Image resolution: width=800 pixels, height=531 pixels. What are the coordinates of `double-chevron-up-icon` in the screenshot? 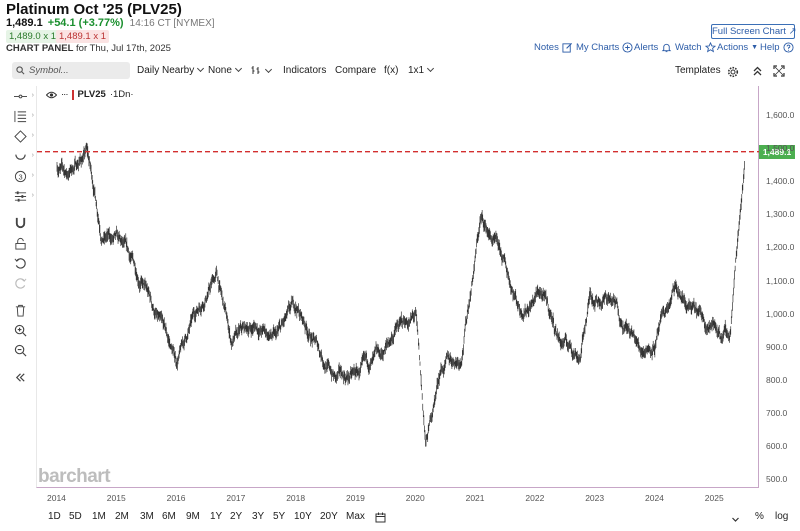 It's located at (757, 71).